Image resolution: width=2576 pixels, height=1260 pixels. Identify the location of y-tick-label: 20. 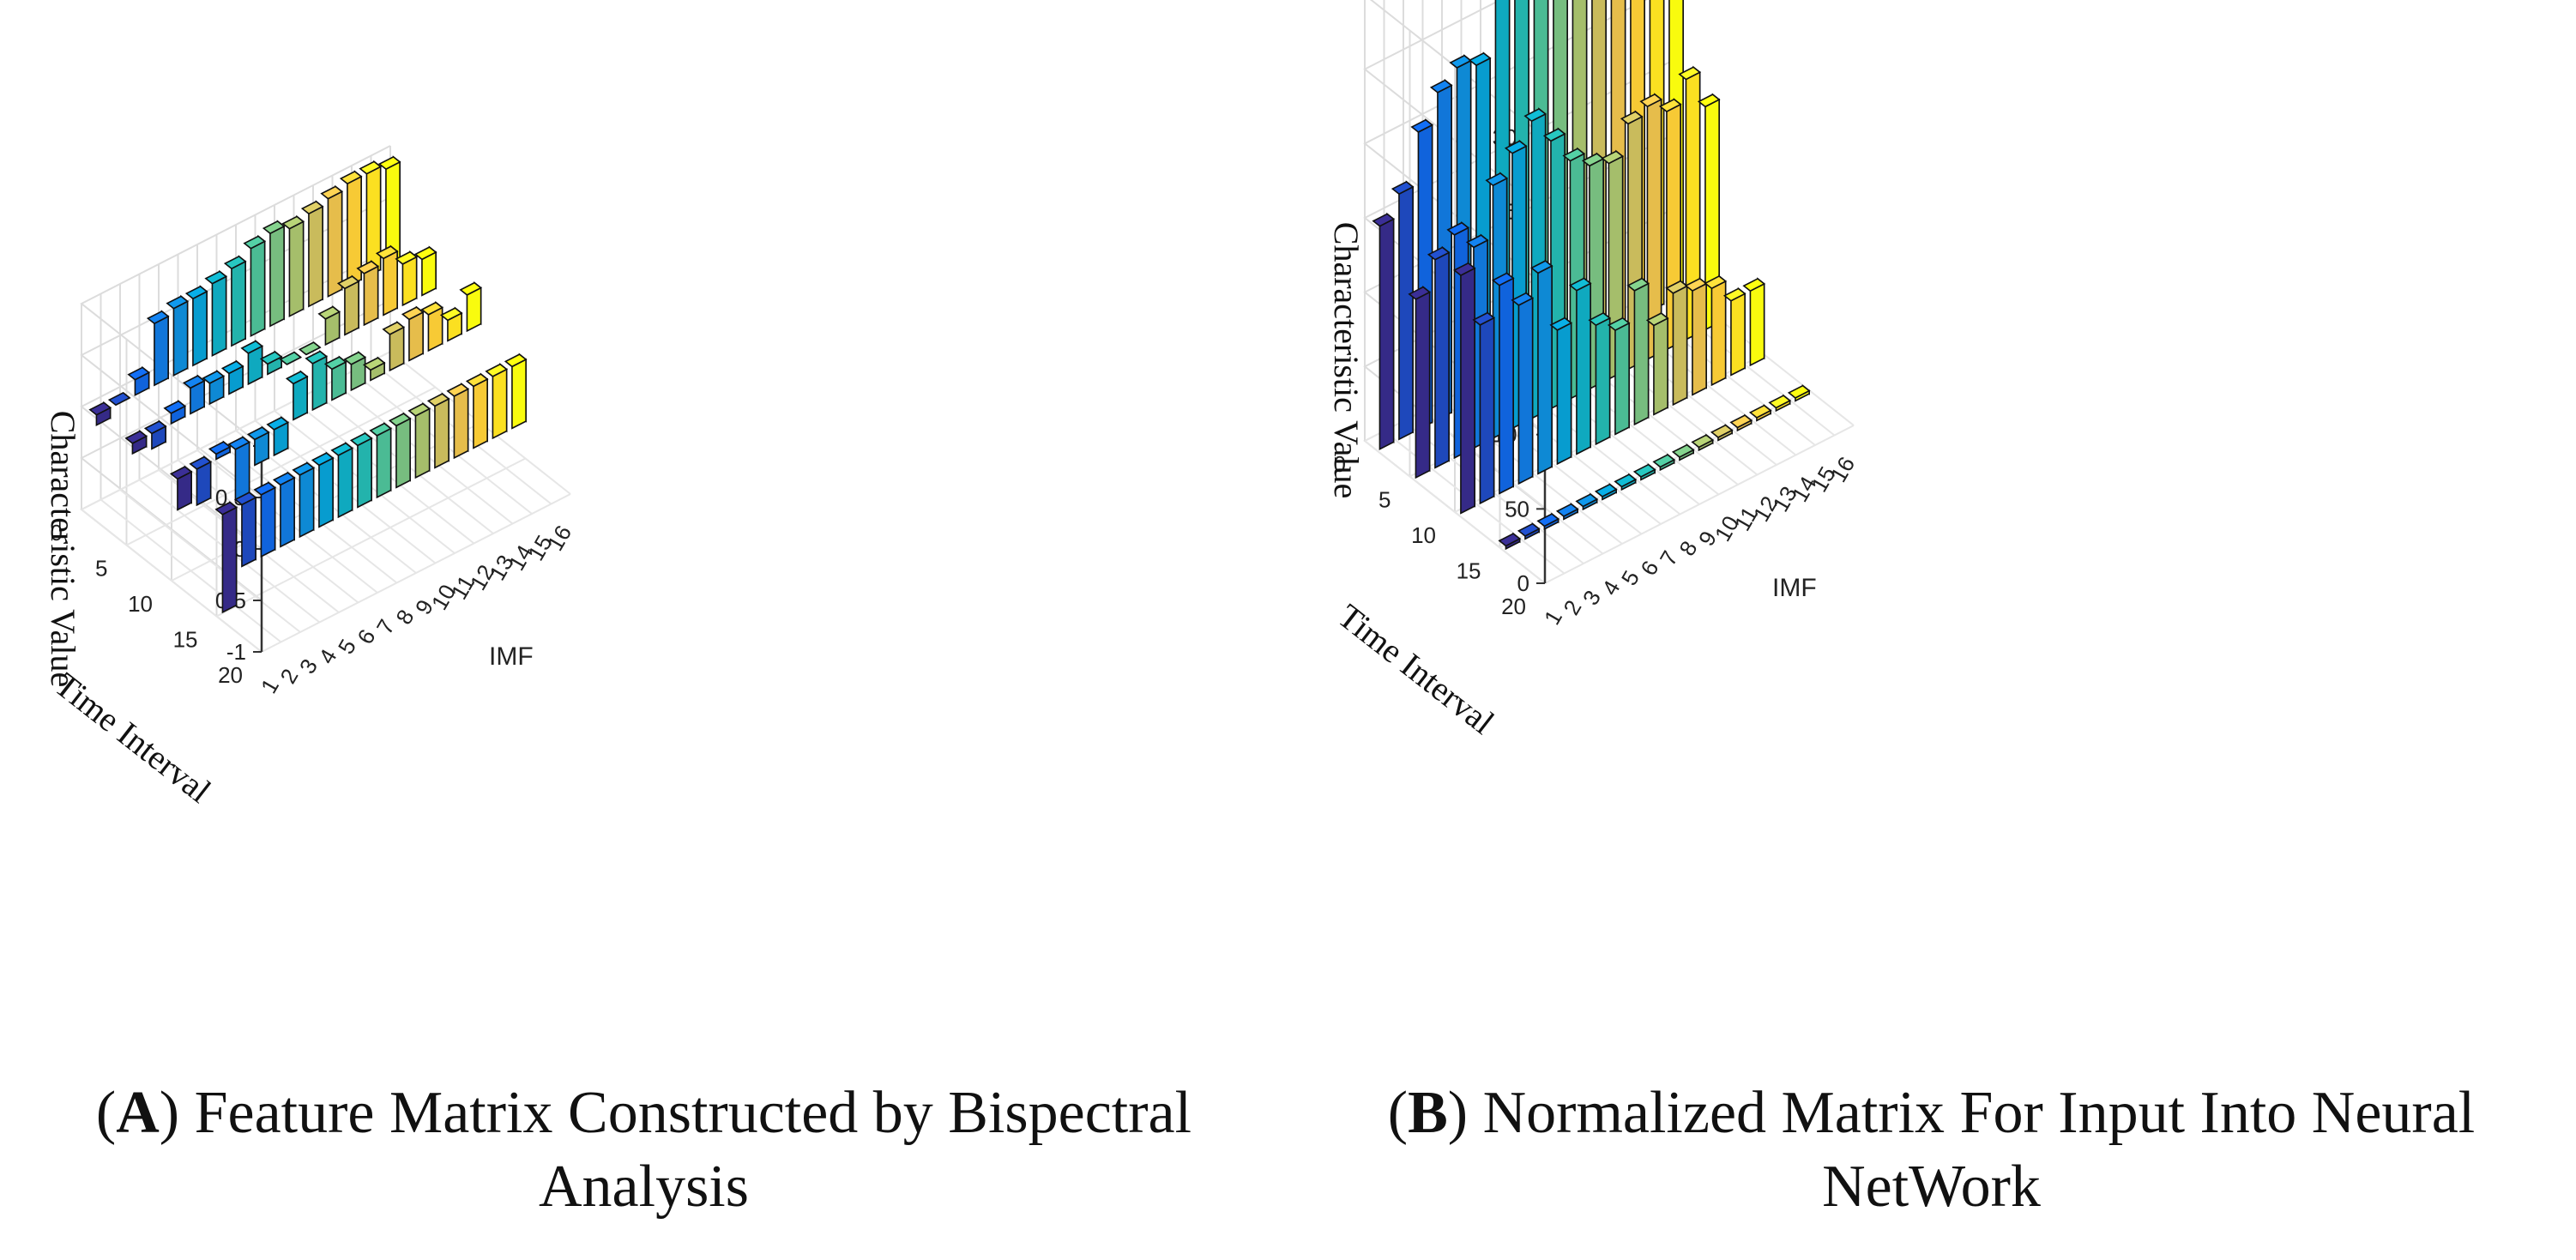
(230, 675).